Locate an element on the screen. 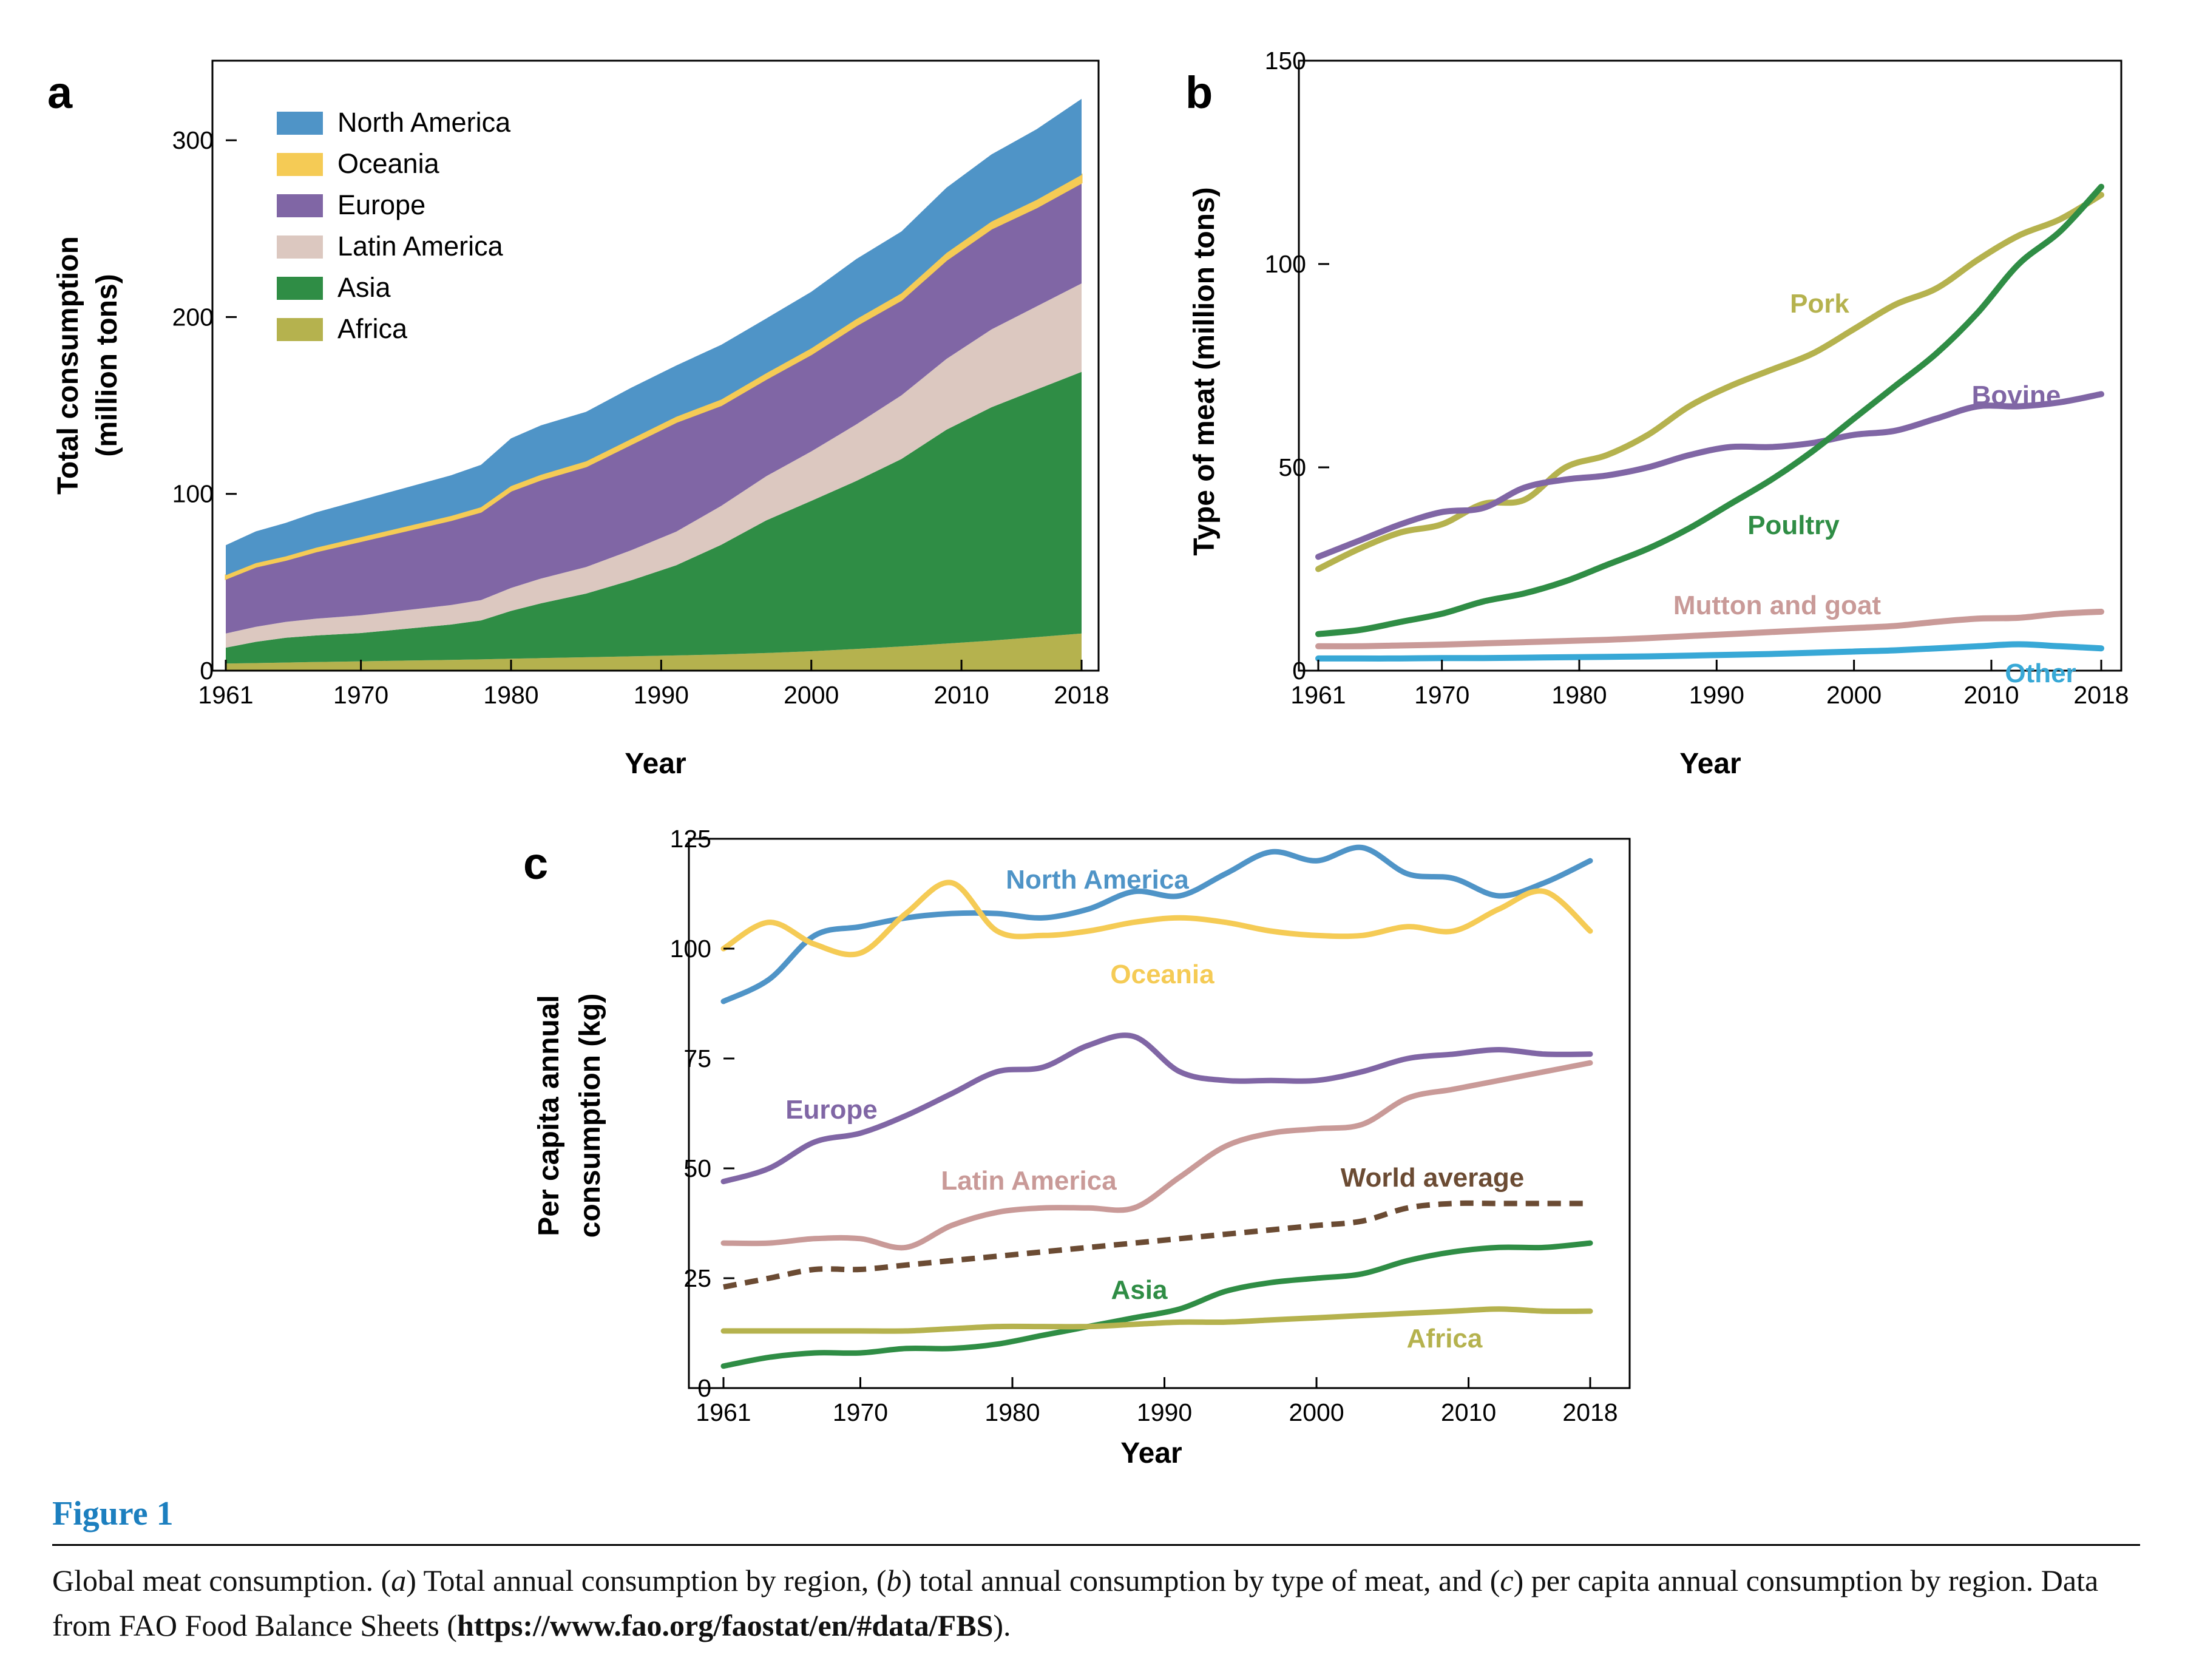  panel-a-y-tick-label: 200 is located at coordinates (193, 317).